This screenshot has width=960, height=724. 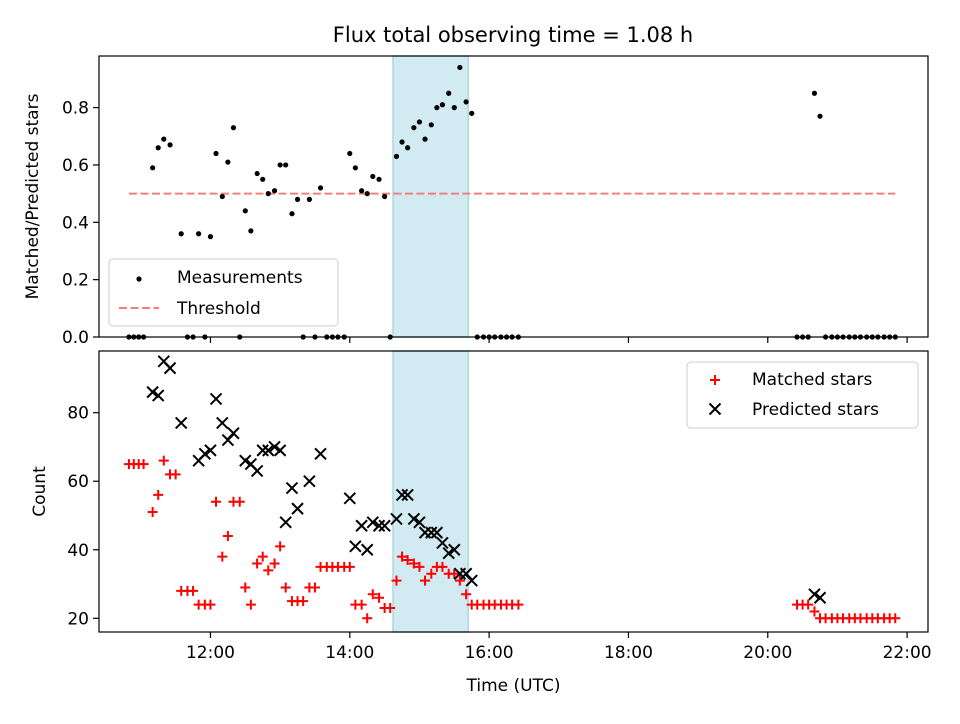 What do you see at coordinates (223, 292) in the screenshot?
I see `legend: Measurements Threshold` at bounding box center [223, 292].